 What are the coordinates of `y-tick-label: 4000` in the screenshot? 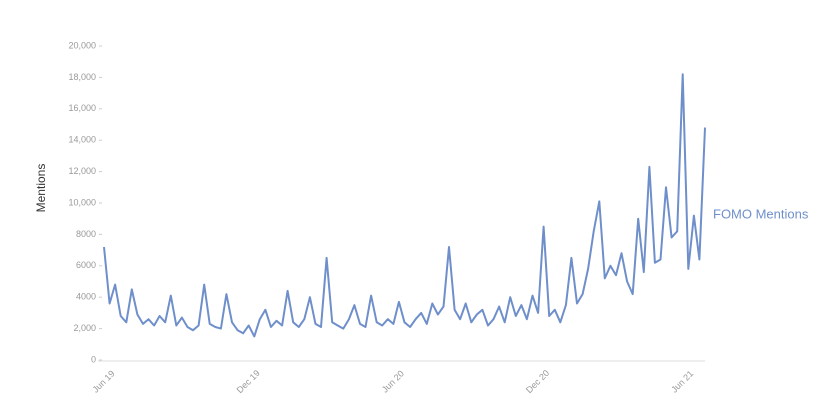 It's located at (86, 297).